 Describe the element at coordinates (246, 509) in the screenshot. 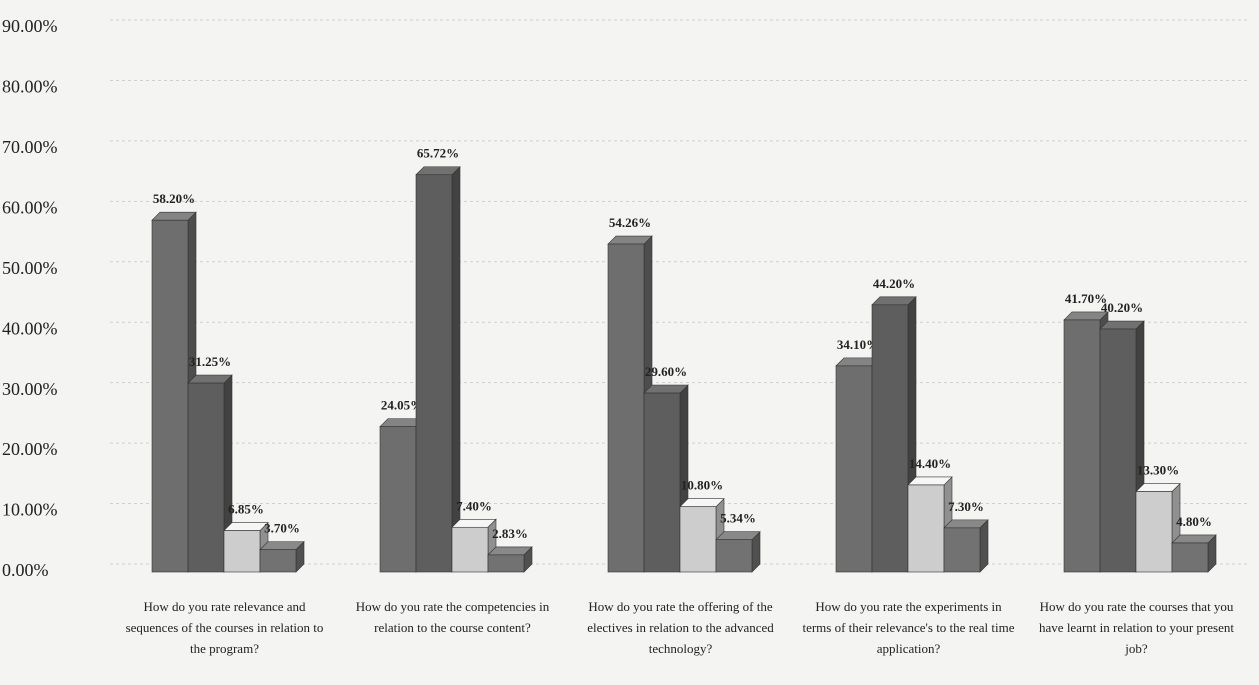

I see `value-label: 6.85%` at that location.